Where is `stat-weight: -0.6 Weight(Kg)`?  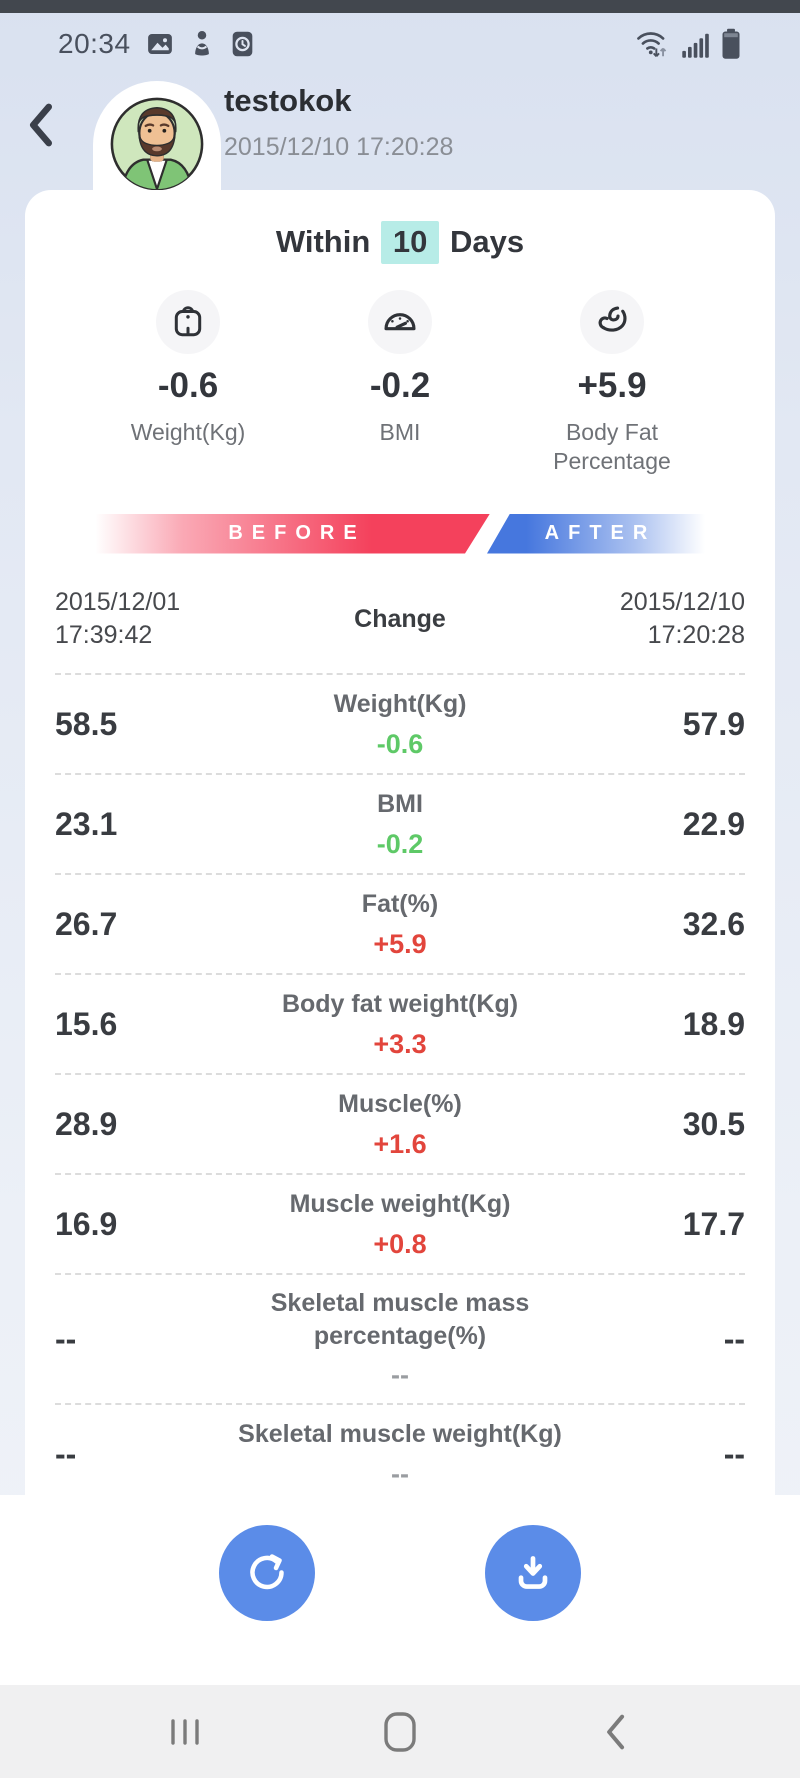 stat-weight: -0.6 Weight(Kg) is located at coordinates (188, 383).